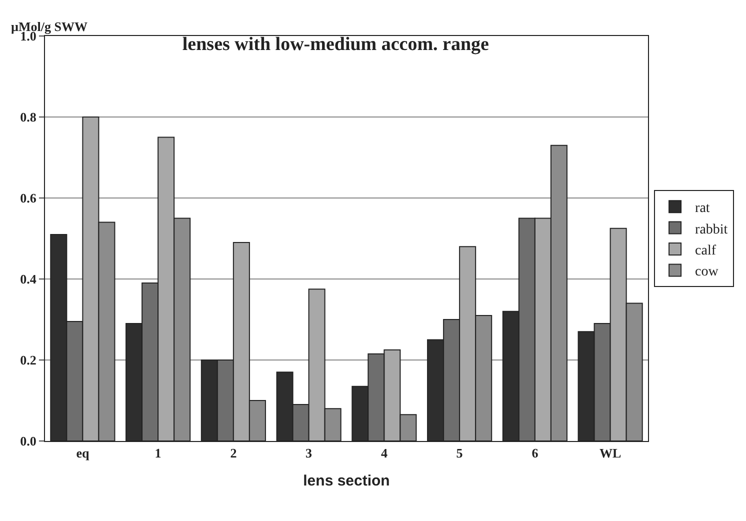 Image resolution: width=746 pixels, height=521 pixels. What do you see at coordinates (610, 453) in the screenshot?
I see `x-tick-label: WL` at bounding box center [610, 453].